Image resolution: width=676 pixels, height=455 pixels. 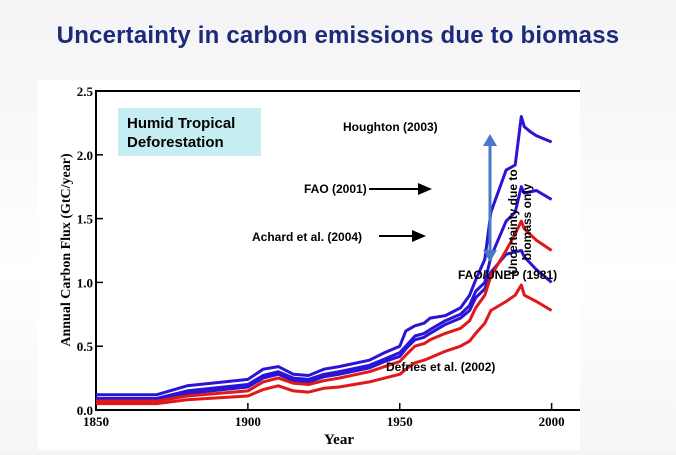 I want to click on x-tick-label: 1950, so click(x=400, y=421).